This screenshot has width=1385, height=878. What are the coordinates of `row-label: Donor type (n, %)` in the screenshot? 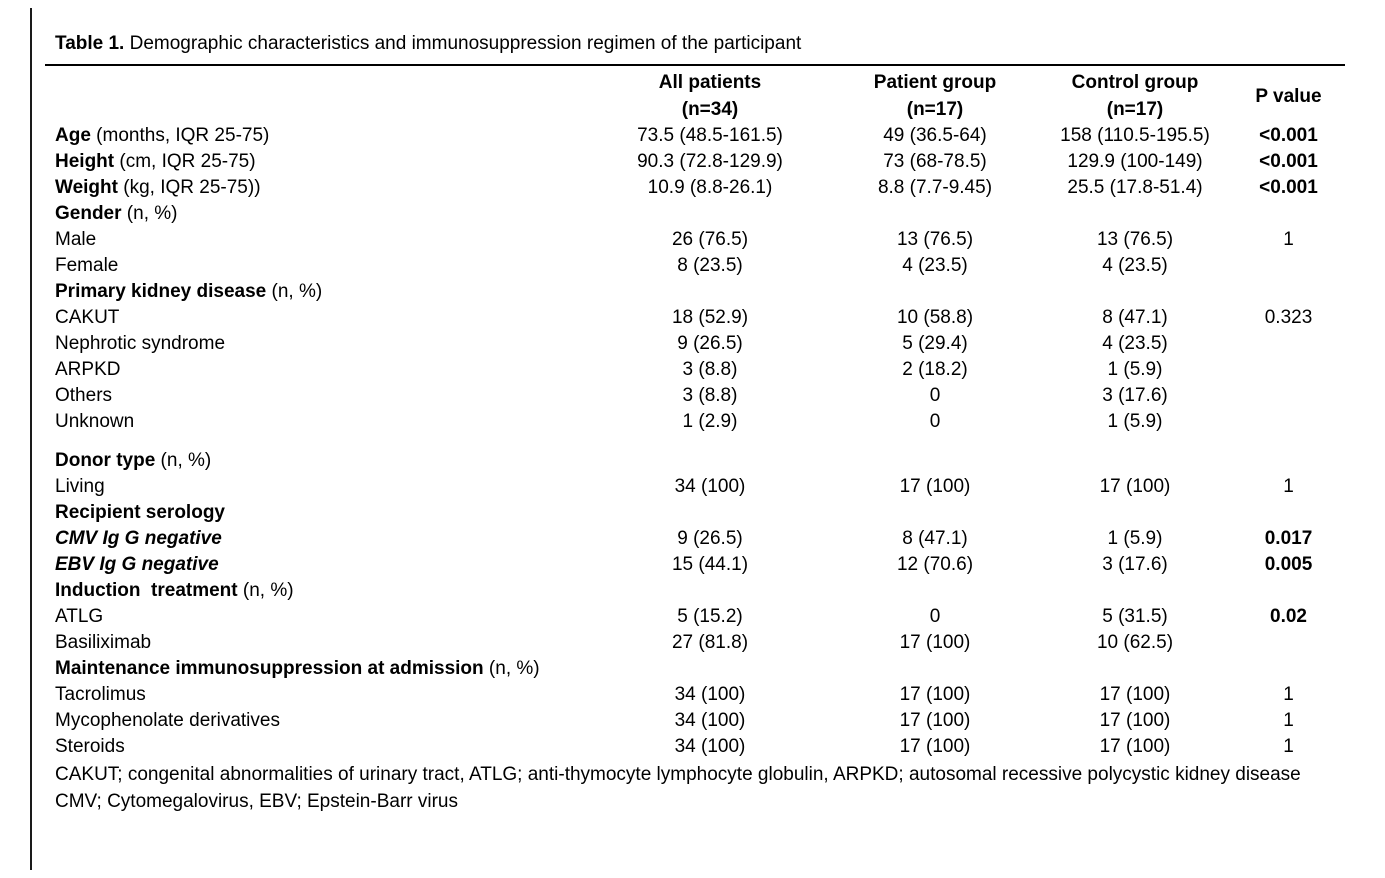 It's located at (322, 461).